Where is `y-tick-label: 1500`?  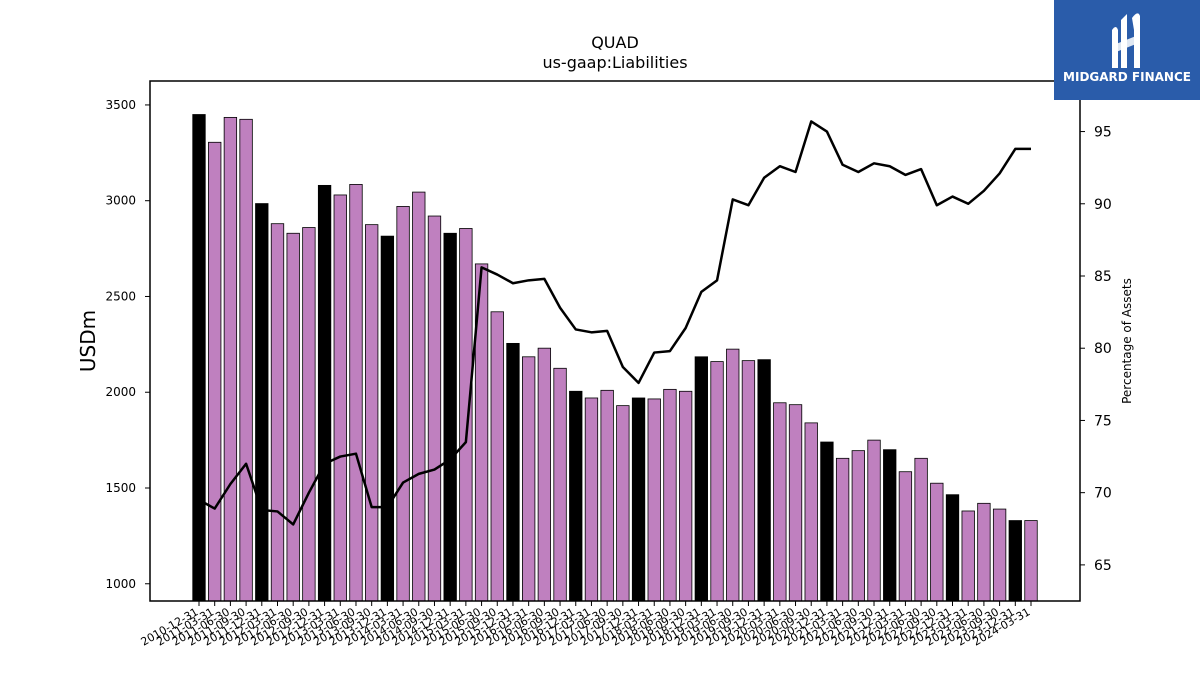 y-tick-label: 1500 is located at coordinates (120, 488).